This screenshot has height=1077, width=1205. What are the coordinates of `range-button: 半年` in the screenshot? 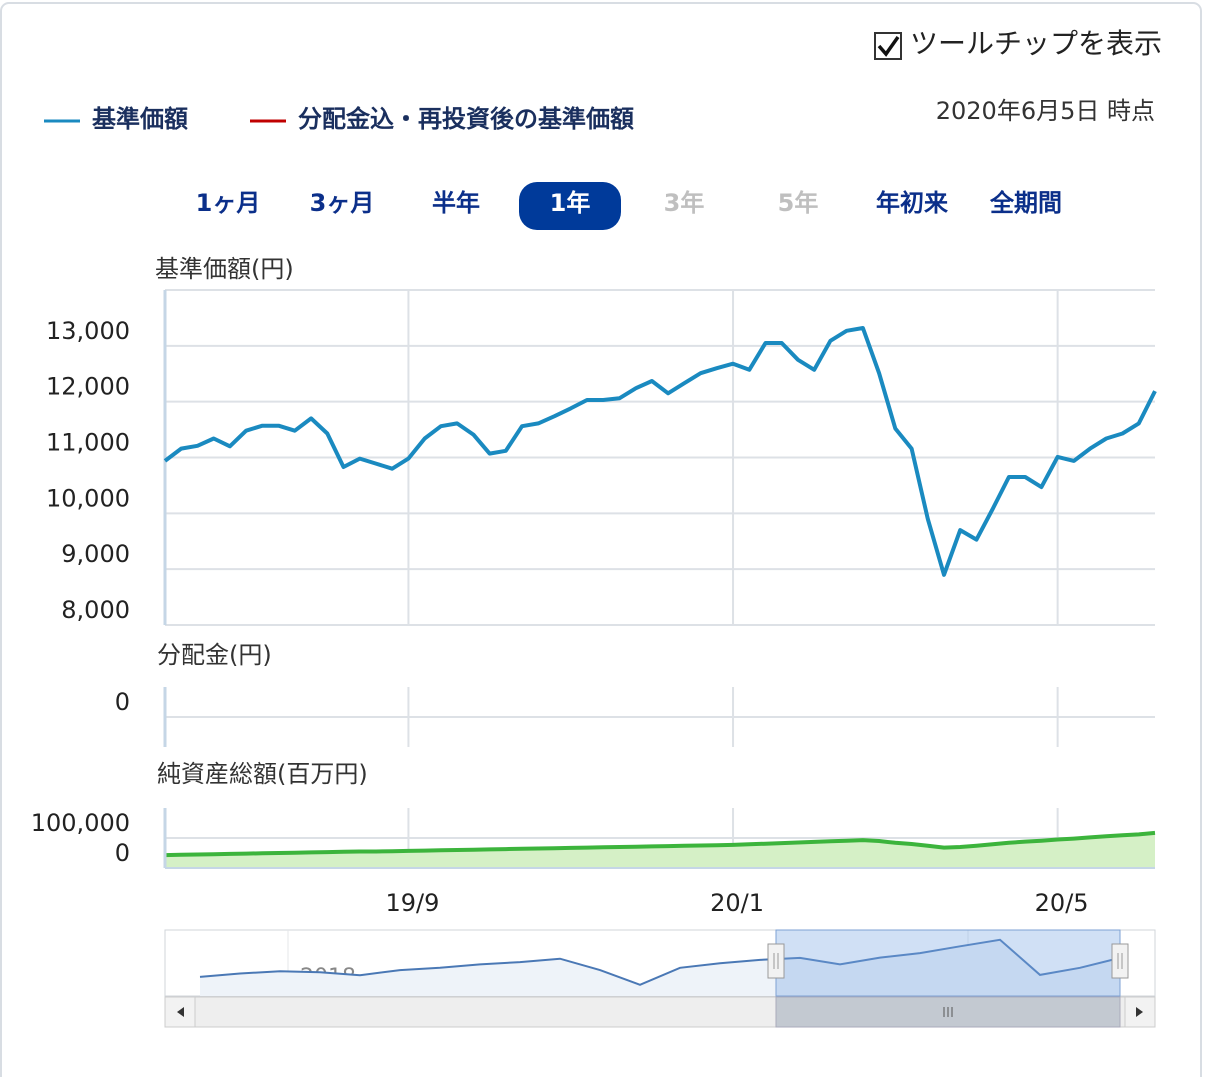 It's located at (456, 203).